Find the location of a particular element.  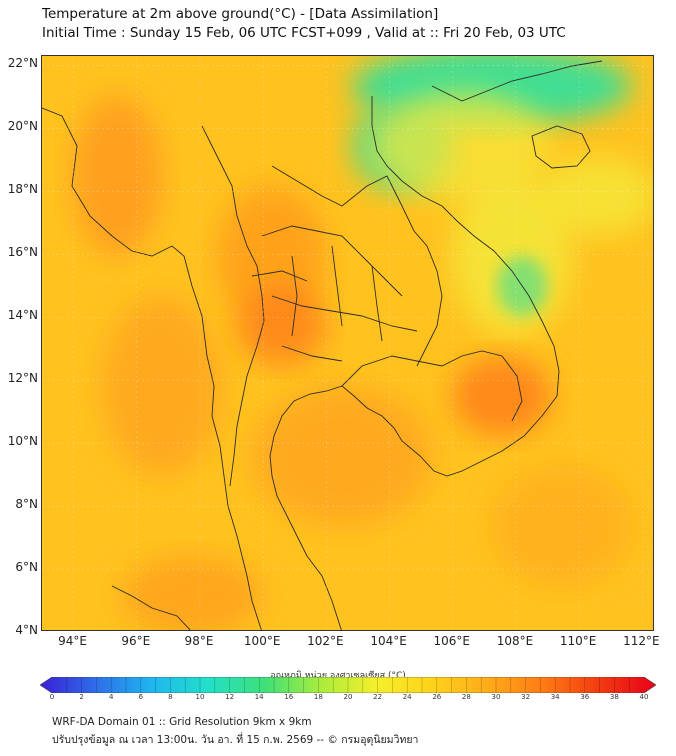

longitude-label: 98°E is located at coordinates (199, 641).